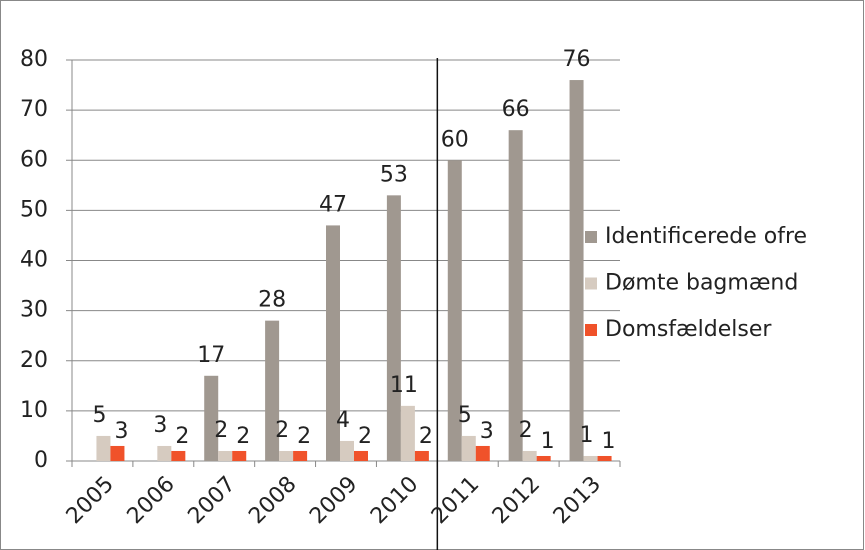 Image resolution: width=865 pixels, height=550 pixels. What do you see at coordinates (516, 109) in the screenshot?
I see `data-label: 66` at bounding box center [516, 109].